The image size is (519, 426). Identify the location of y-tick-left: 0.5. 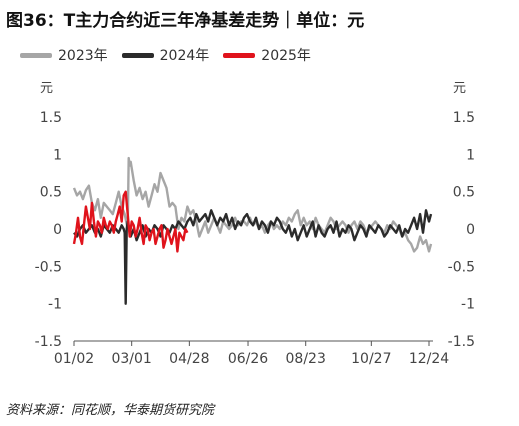
(51, 193).